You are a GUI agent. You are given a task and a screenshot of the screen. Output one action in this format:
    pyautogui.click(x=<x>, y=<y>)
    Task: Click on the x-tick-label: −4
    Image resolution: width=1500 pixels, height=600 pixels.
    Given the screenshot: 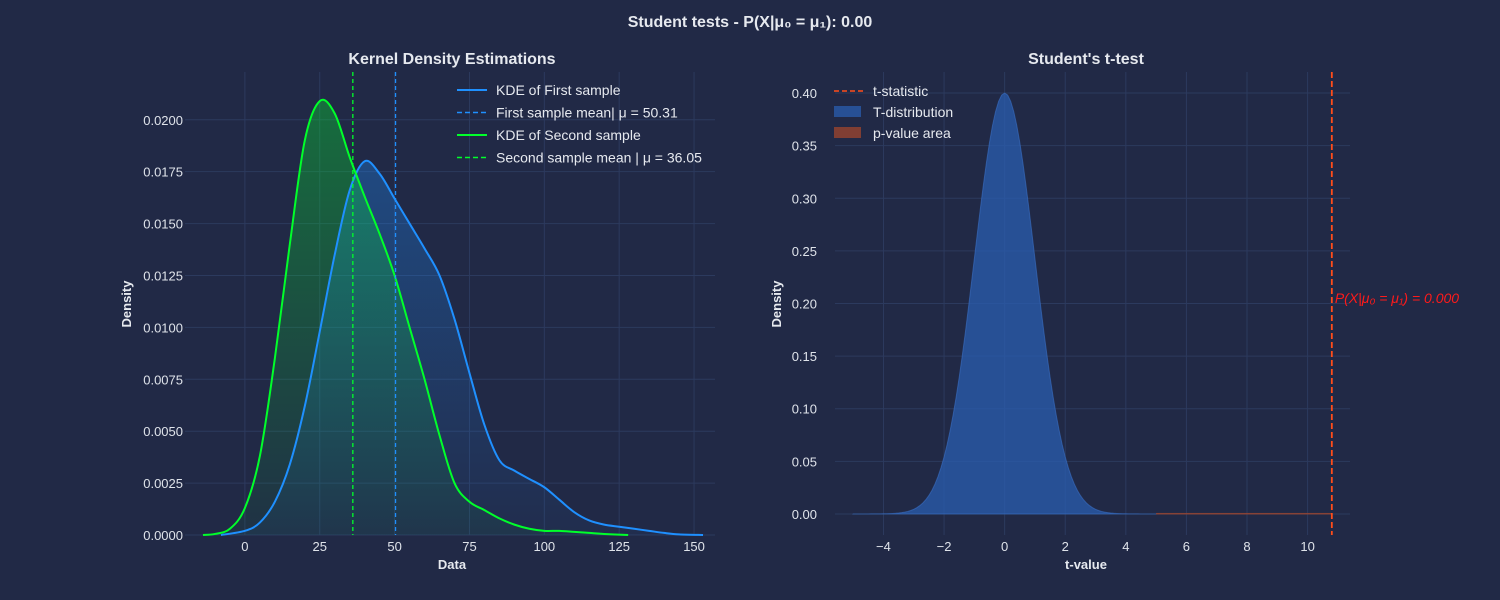 What is the action you would take?
    pyautogui.click(x=883, y=546)
    